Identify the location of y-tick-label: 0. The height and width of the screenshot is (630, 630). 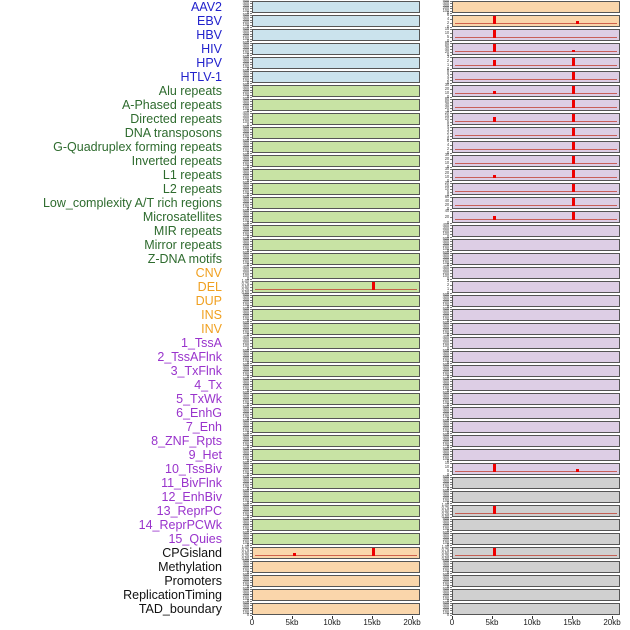
(447, 166).